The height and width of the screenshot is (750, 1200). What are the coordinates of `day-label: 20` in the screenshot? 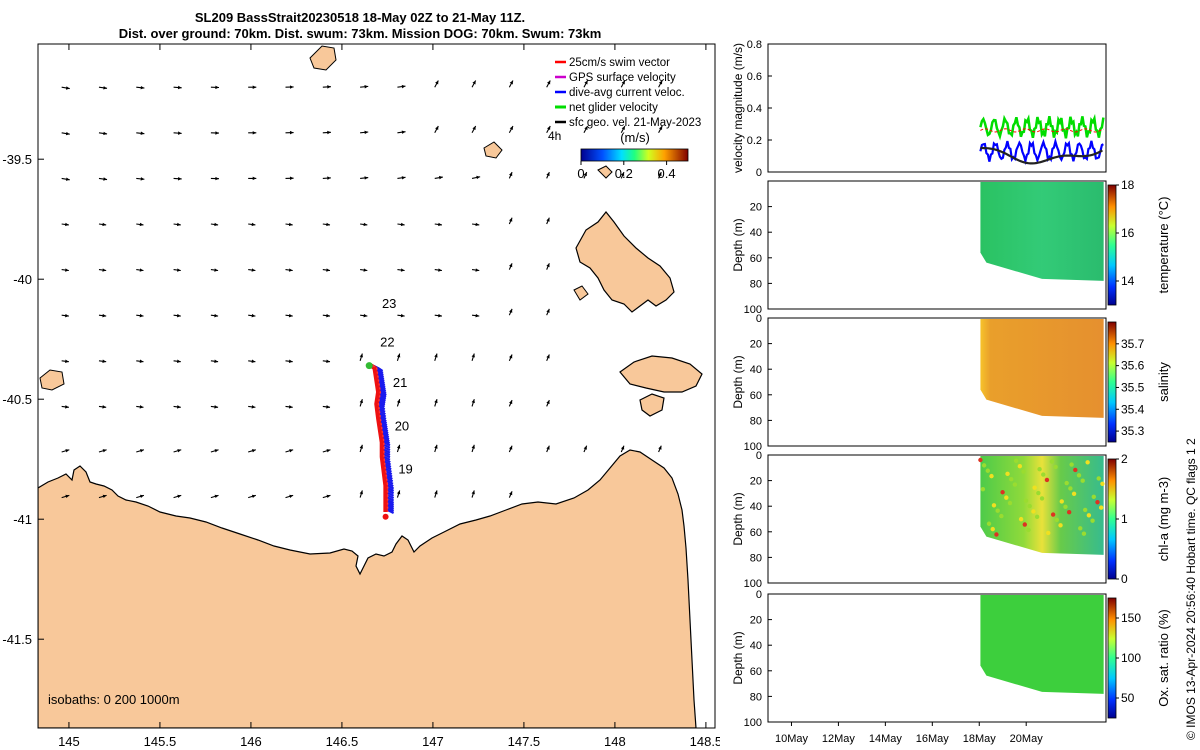 It's located at (402, 425).